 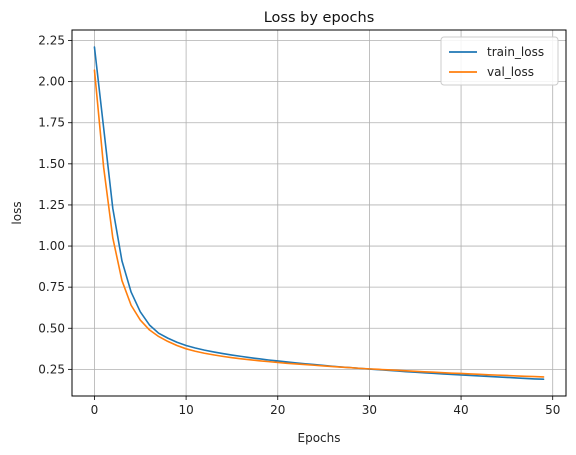 What do you see at coordinates (51, 287) in the screenshot?
I see `y-tick-label: 0.75` at bounding box center [51, 287].